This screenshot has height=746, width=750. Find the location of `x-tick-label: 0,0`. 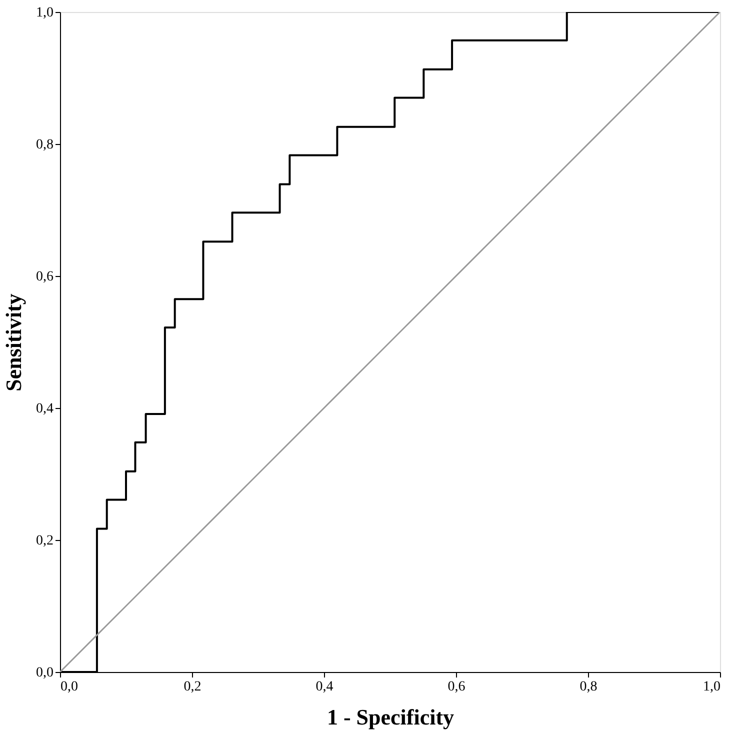

x-tick-label: 0,0 is located at coordinates (69, 687).